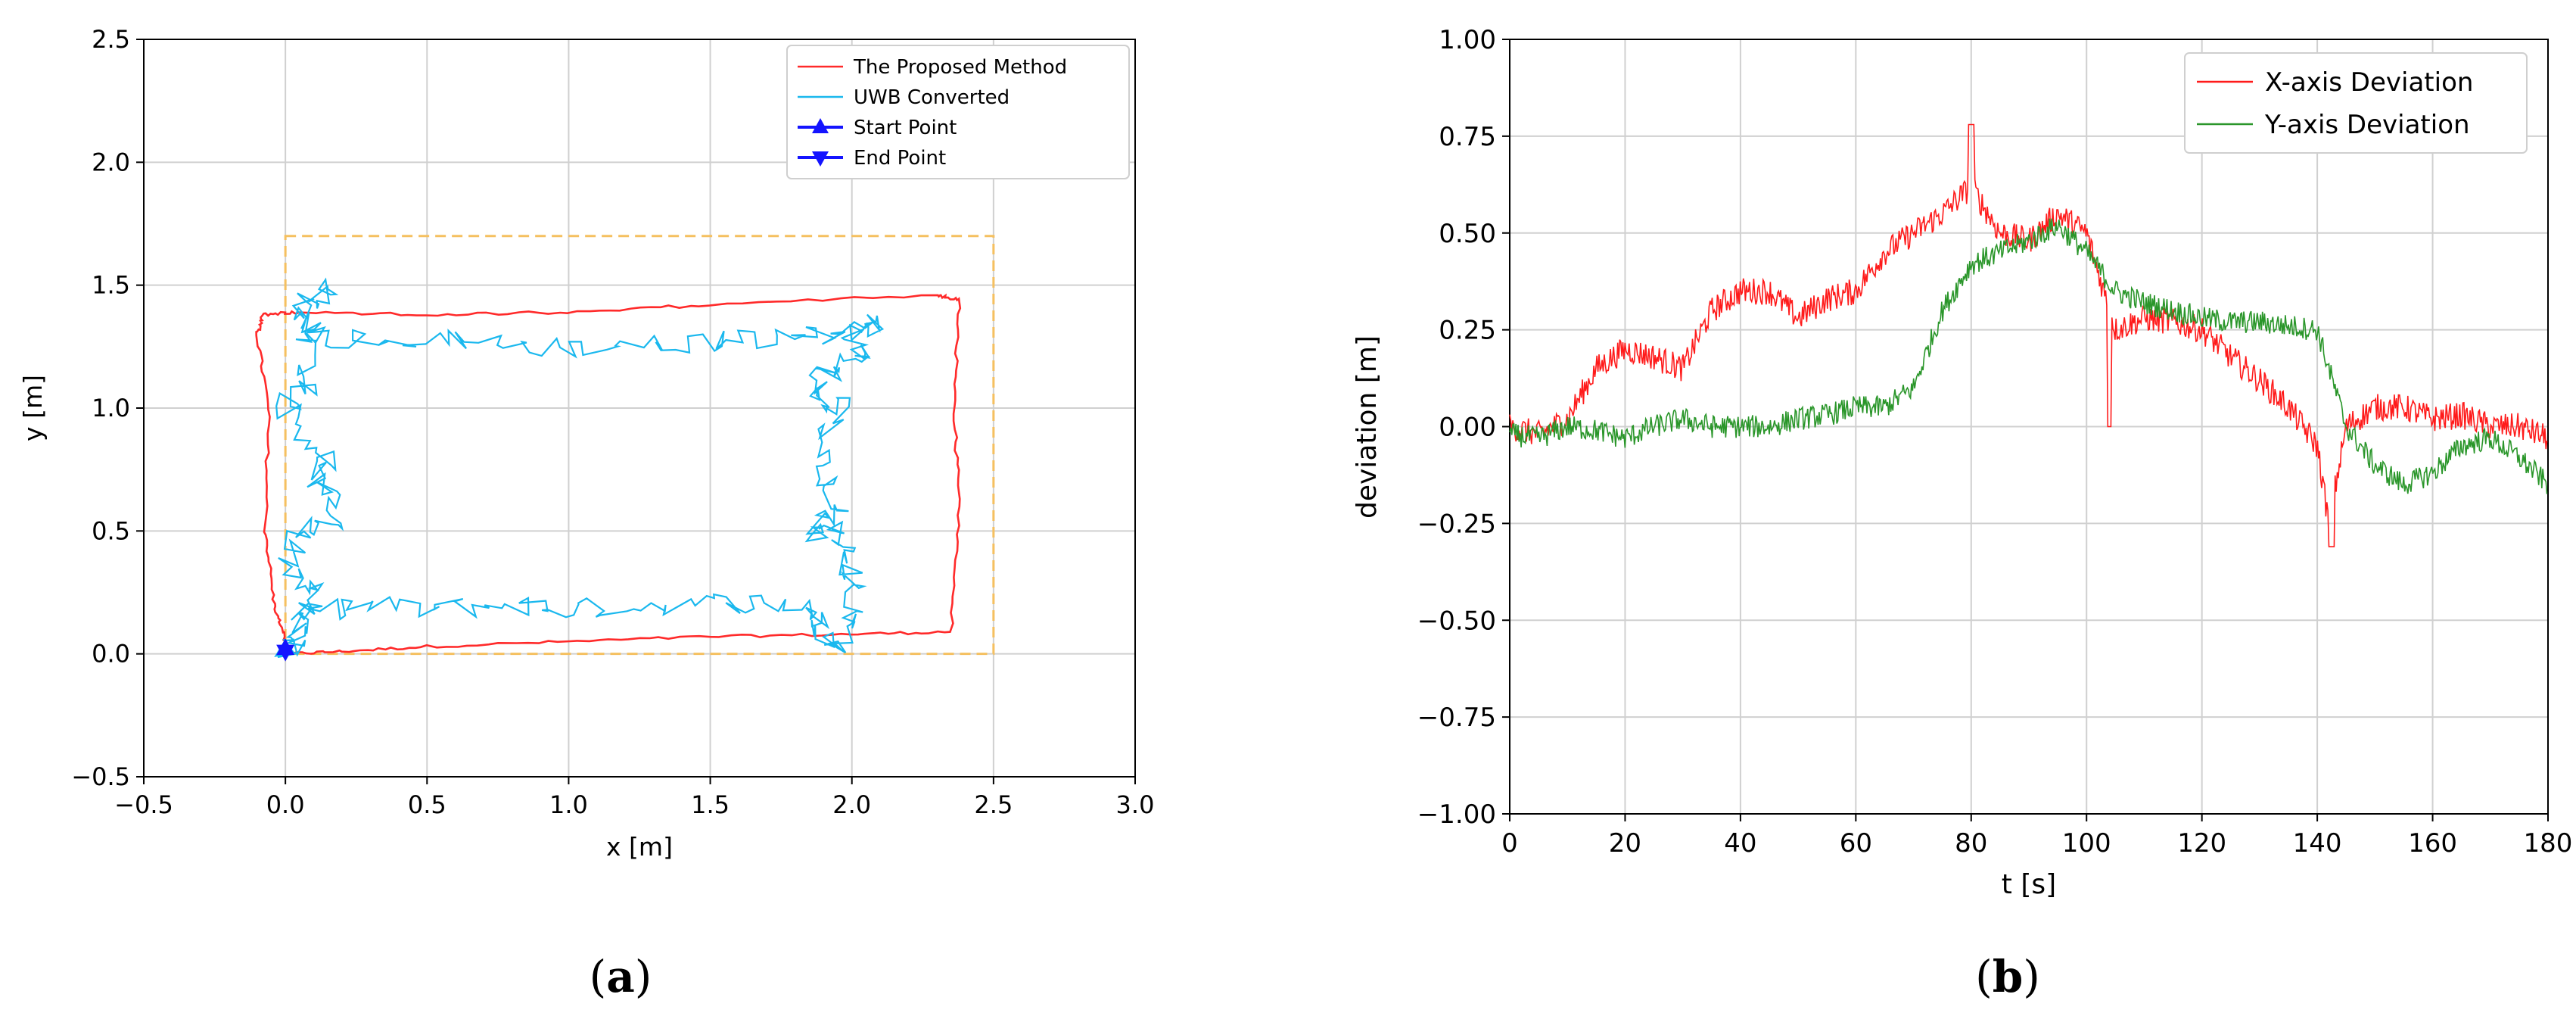 Image resolution: width=2576 pixels, height=1016 pixels. I want to click on panel-b-x-tick-label: 120, so click(2201, 844).